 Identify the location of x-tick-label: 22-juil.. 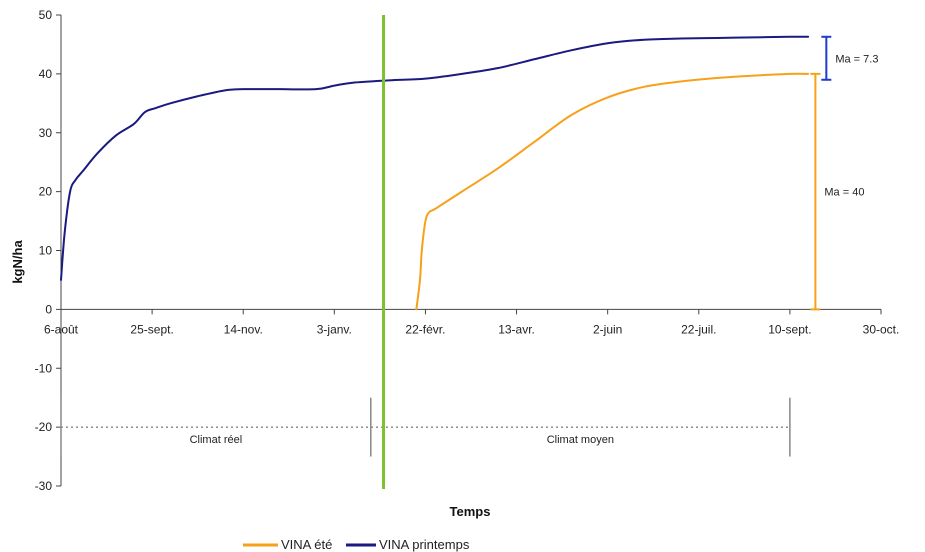
(698, 329).